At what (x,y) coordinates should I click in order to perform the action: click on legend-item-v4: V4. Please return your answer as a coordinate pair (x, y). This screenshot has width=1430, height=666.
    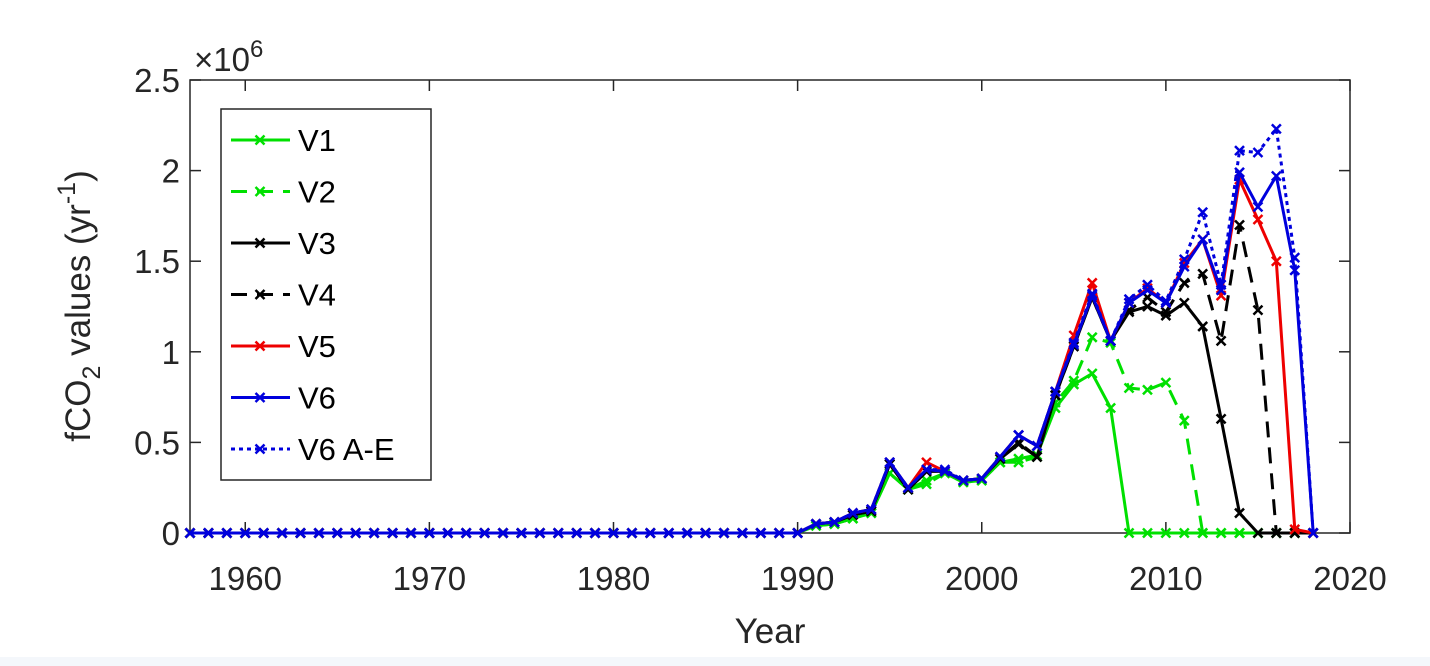
    Looking at the image, I should click on (283, 295).